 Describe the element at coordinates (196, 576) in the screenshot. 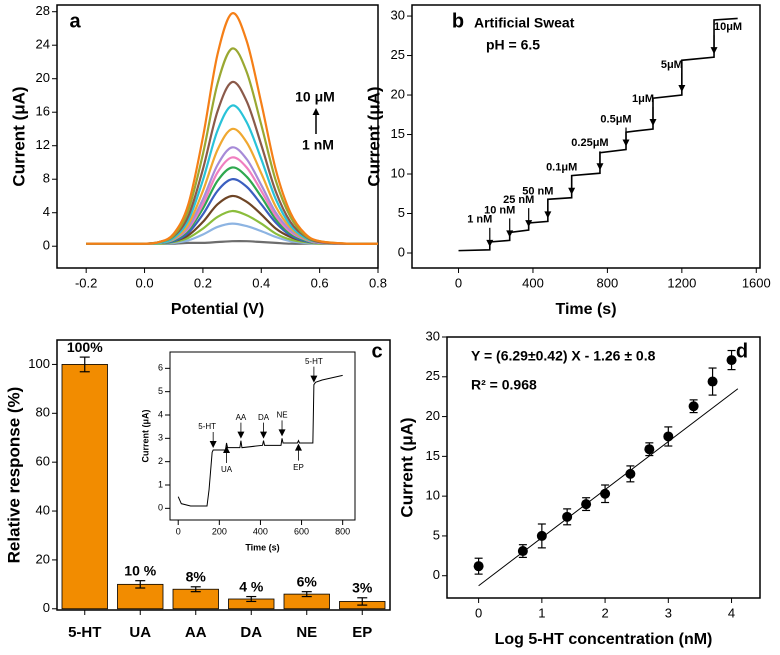

I see `value-label: 8%` at that location.